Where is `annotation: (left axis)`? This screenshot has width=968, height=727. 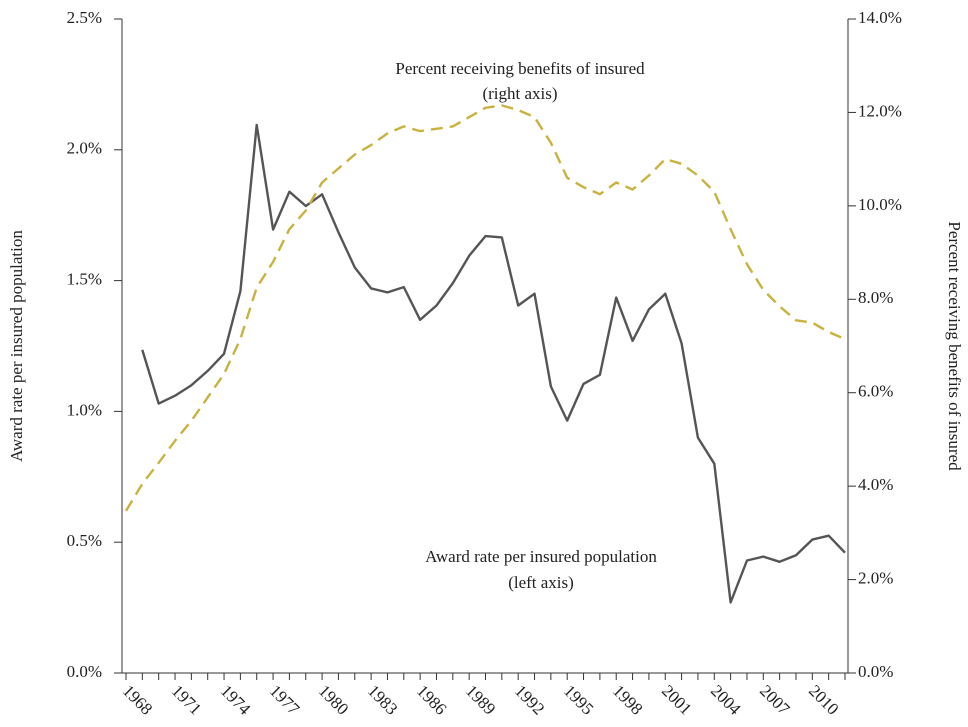
annotation: (left axis) is located at coordinates (541, 582).